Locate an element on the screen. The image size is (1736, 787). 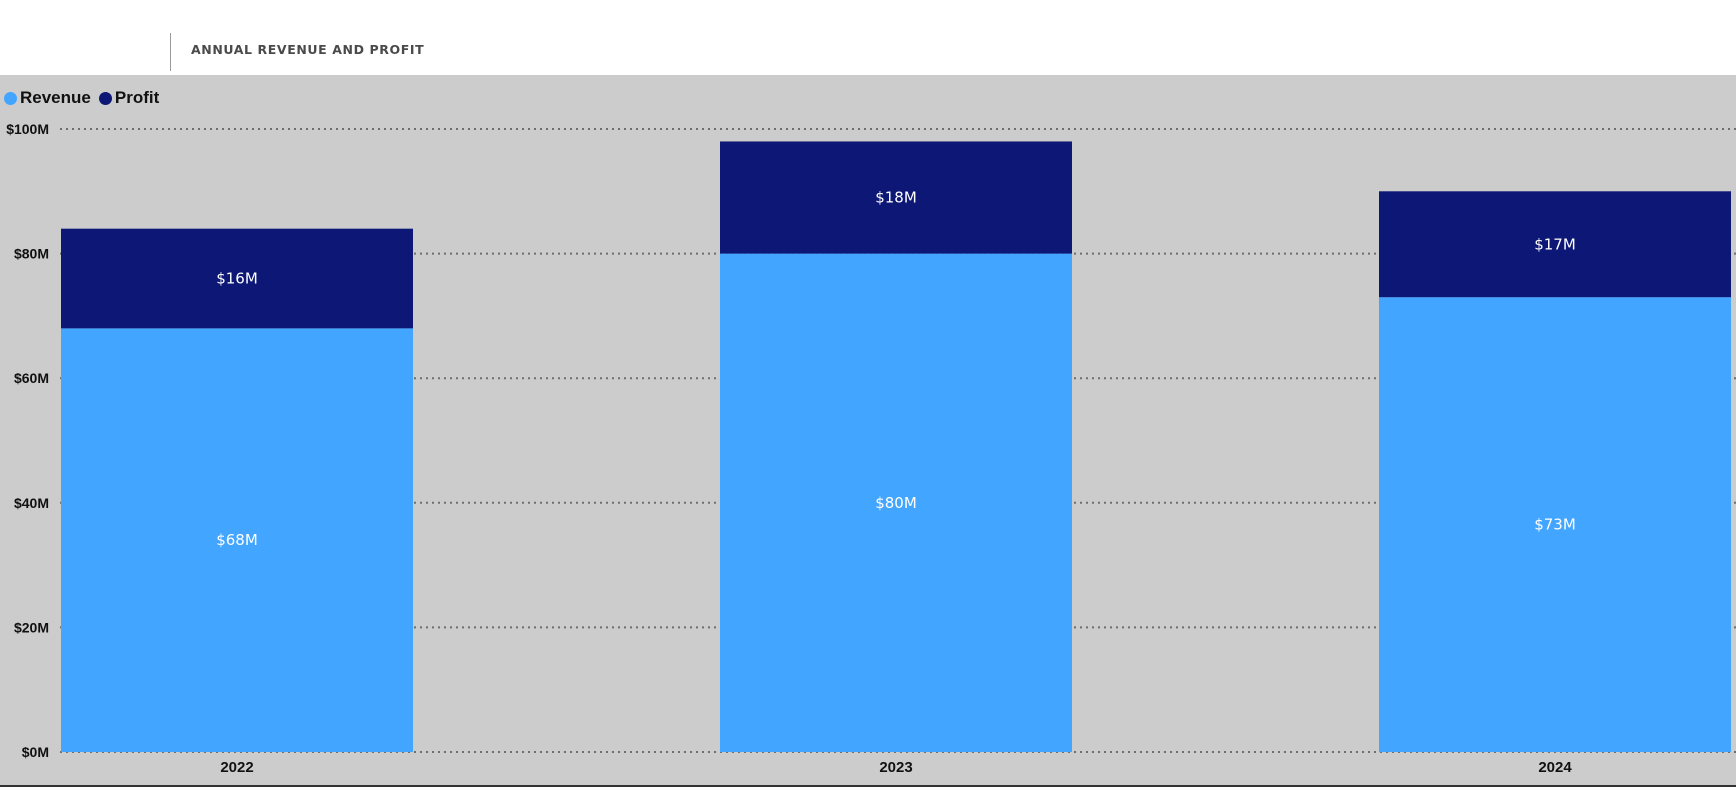
legend-dot-profit is located at coordinates (105, 98).